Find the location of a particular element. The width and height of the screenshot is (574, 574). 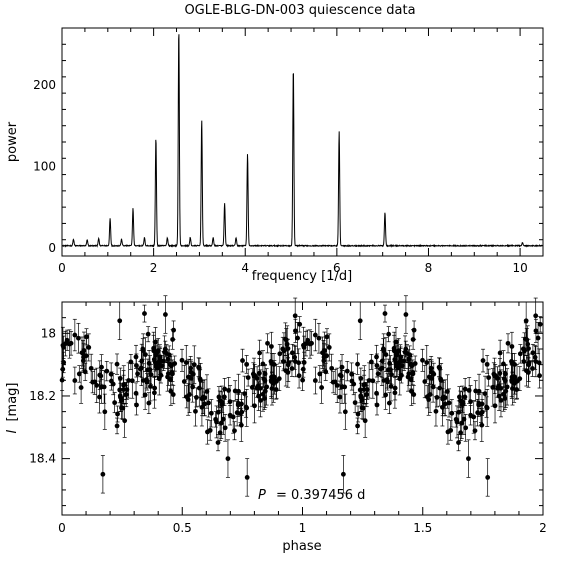

x-tick-label: 1.5 is located at coordinates (422, 528).